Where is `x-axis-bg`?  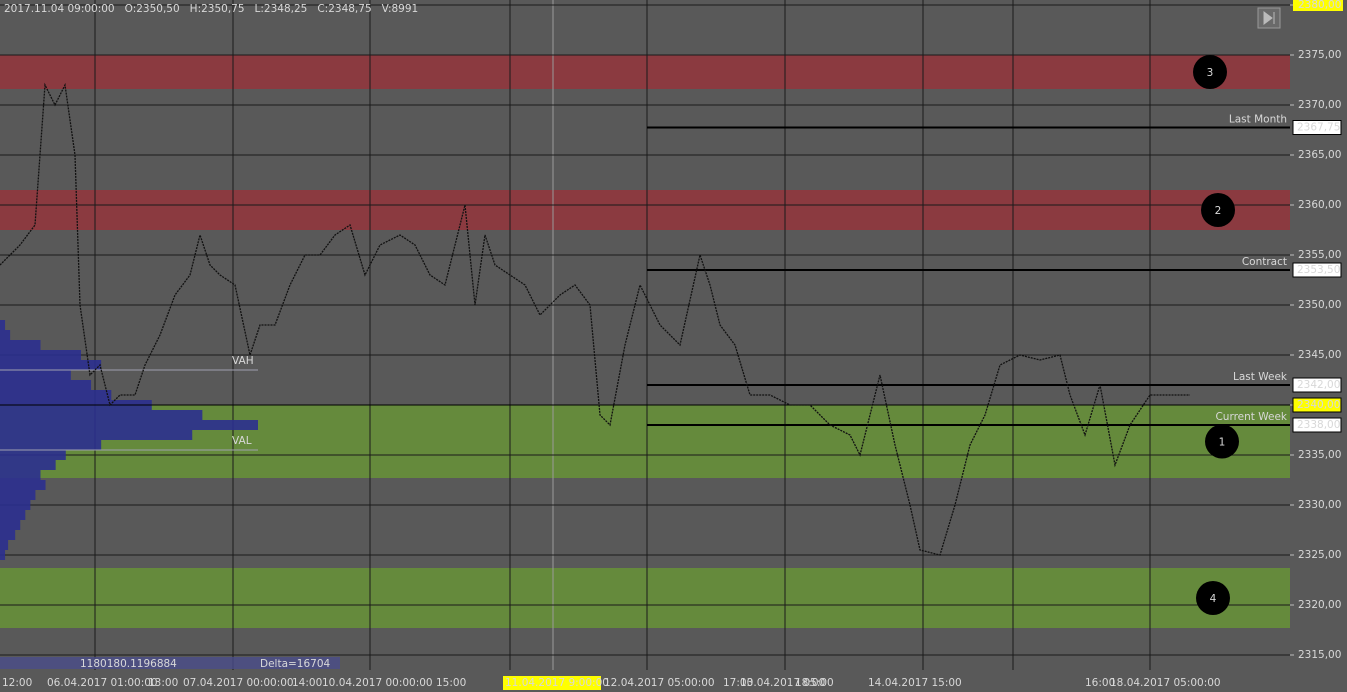
x-axis-bg is located at coordinates (645, 681).